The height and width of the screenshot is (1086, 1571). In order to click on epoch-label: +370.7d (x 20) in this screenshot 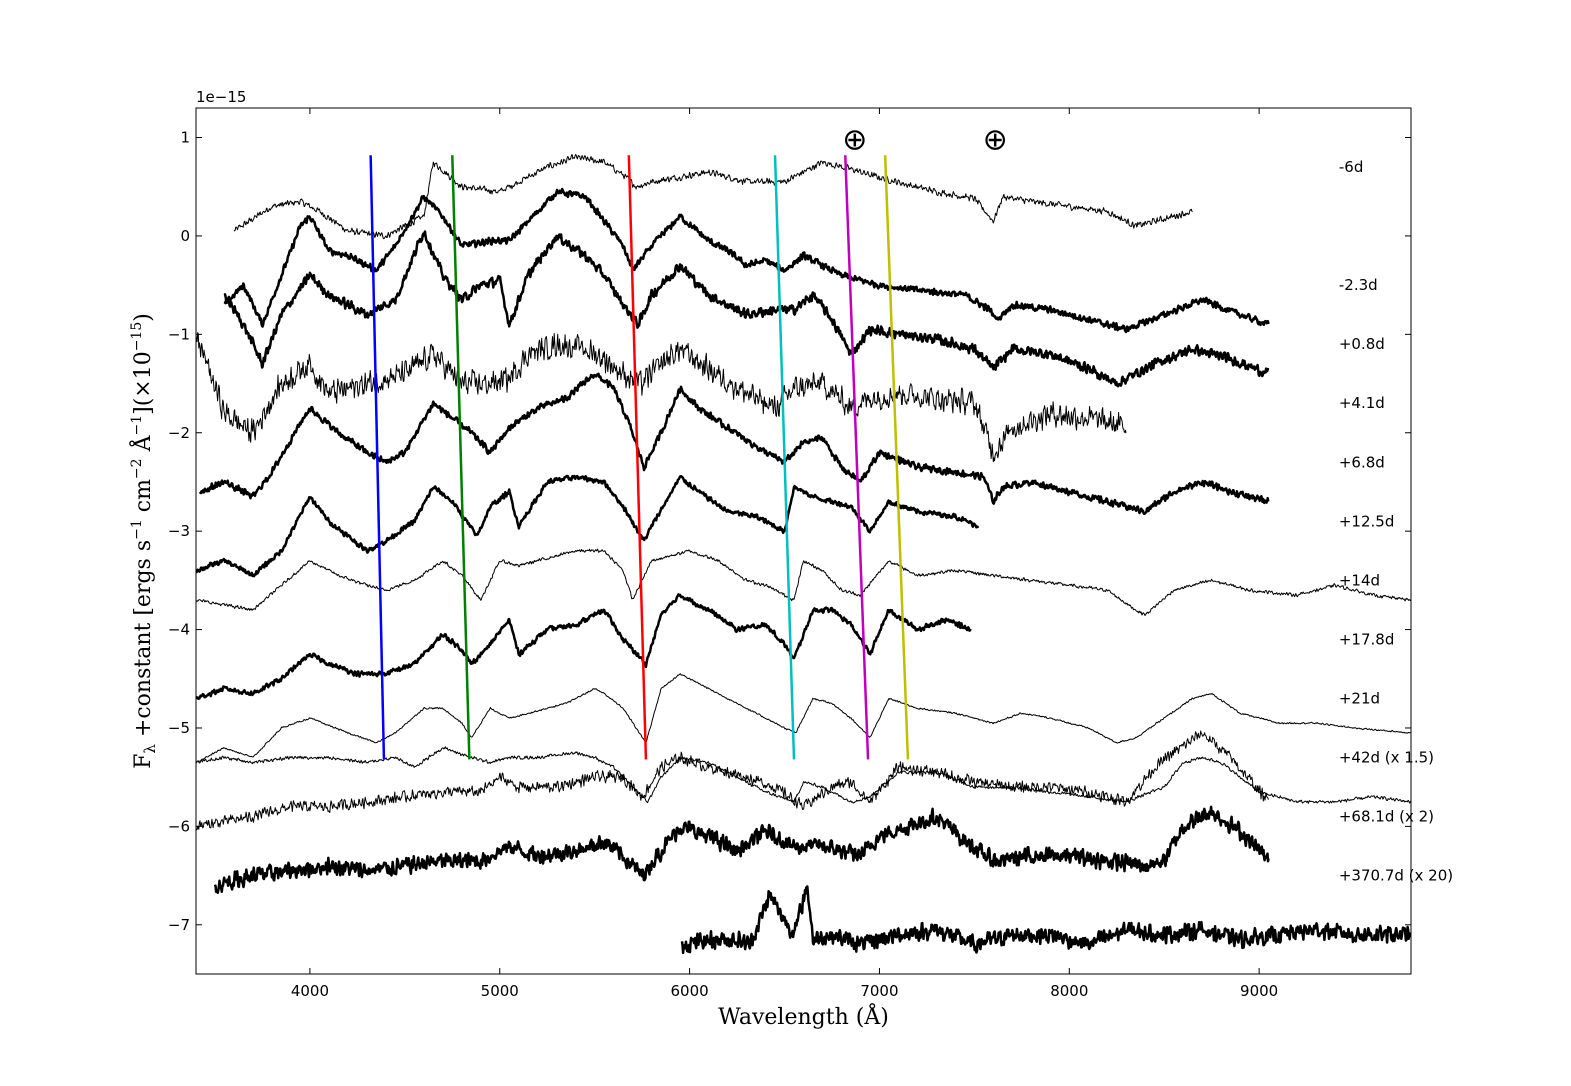, I will do `click(1396, 876)`.